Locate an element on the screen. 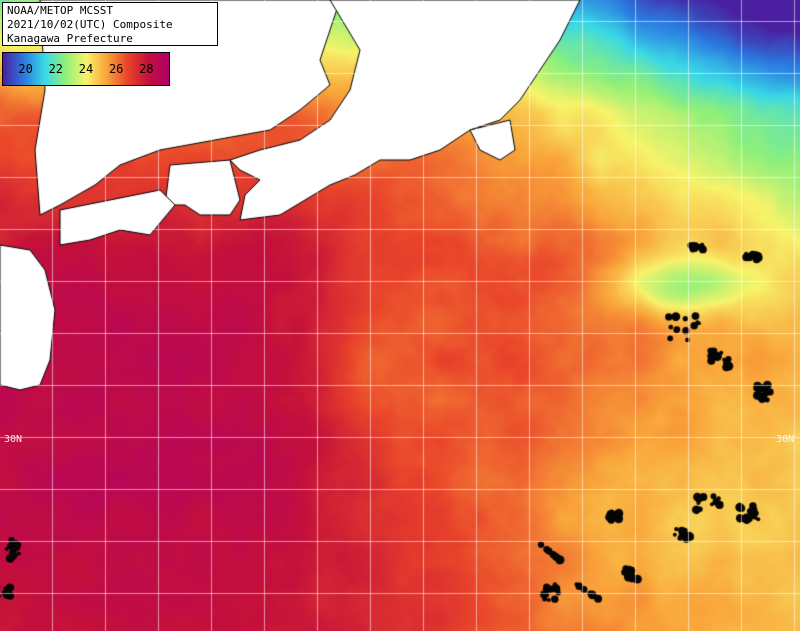  title-date: 2021/10/02(UTC) Composite is located at coordinates (90, 24).